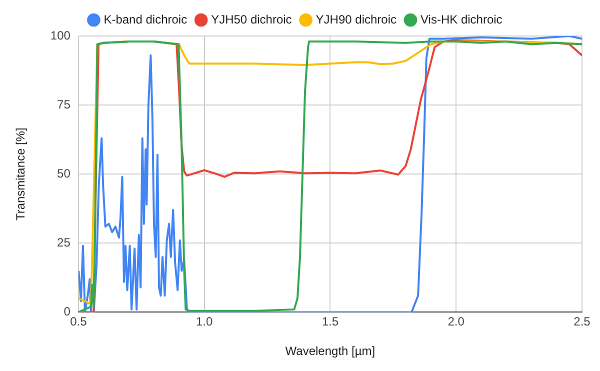 This screenshot has height=371, width=600. I want to click on legend-label: Vis-HK dichroic, so click(461, 19).